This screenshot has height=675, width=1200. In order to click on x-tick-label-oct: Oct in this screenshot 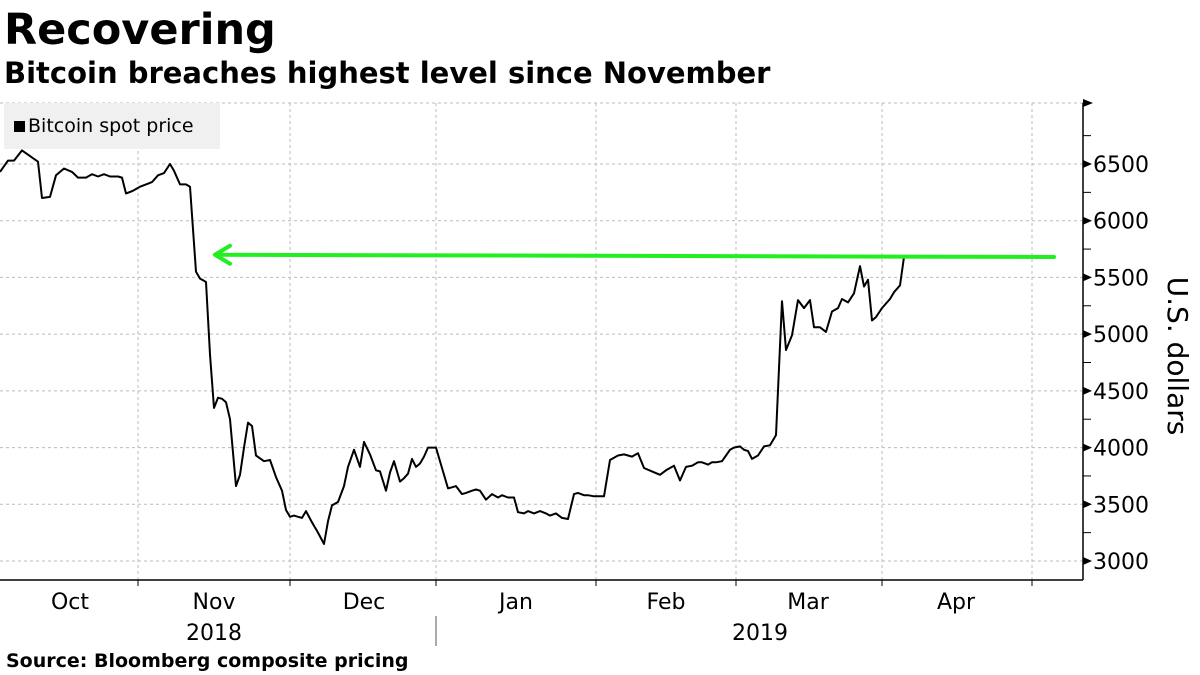, I will do `click(70, 602)`.